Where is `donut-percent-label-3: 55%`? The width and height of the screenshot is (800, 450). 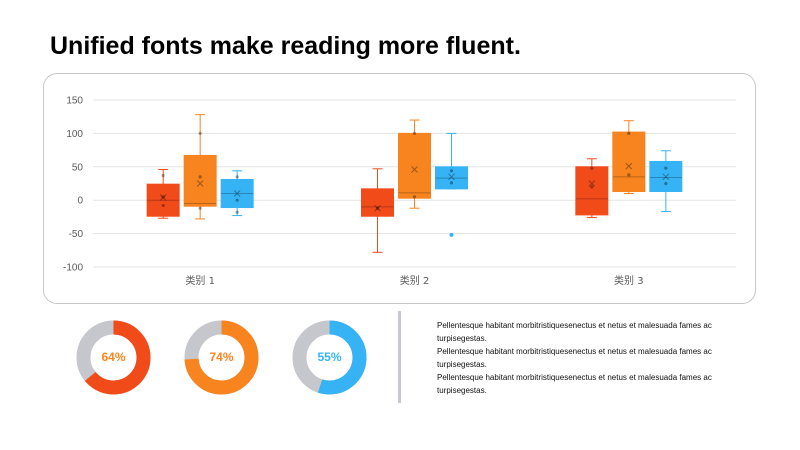 donut-percent-label-3: 55% is located at coordinates (329, 357).